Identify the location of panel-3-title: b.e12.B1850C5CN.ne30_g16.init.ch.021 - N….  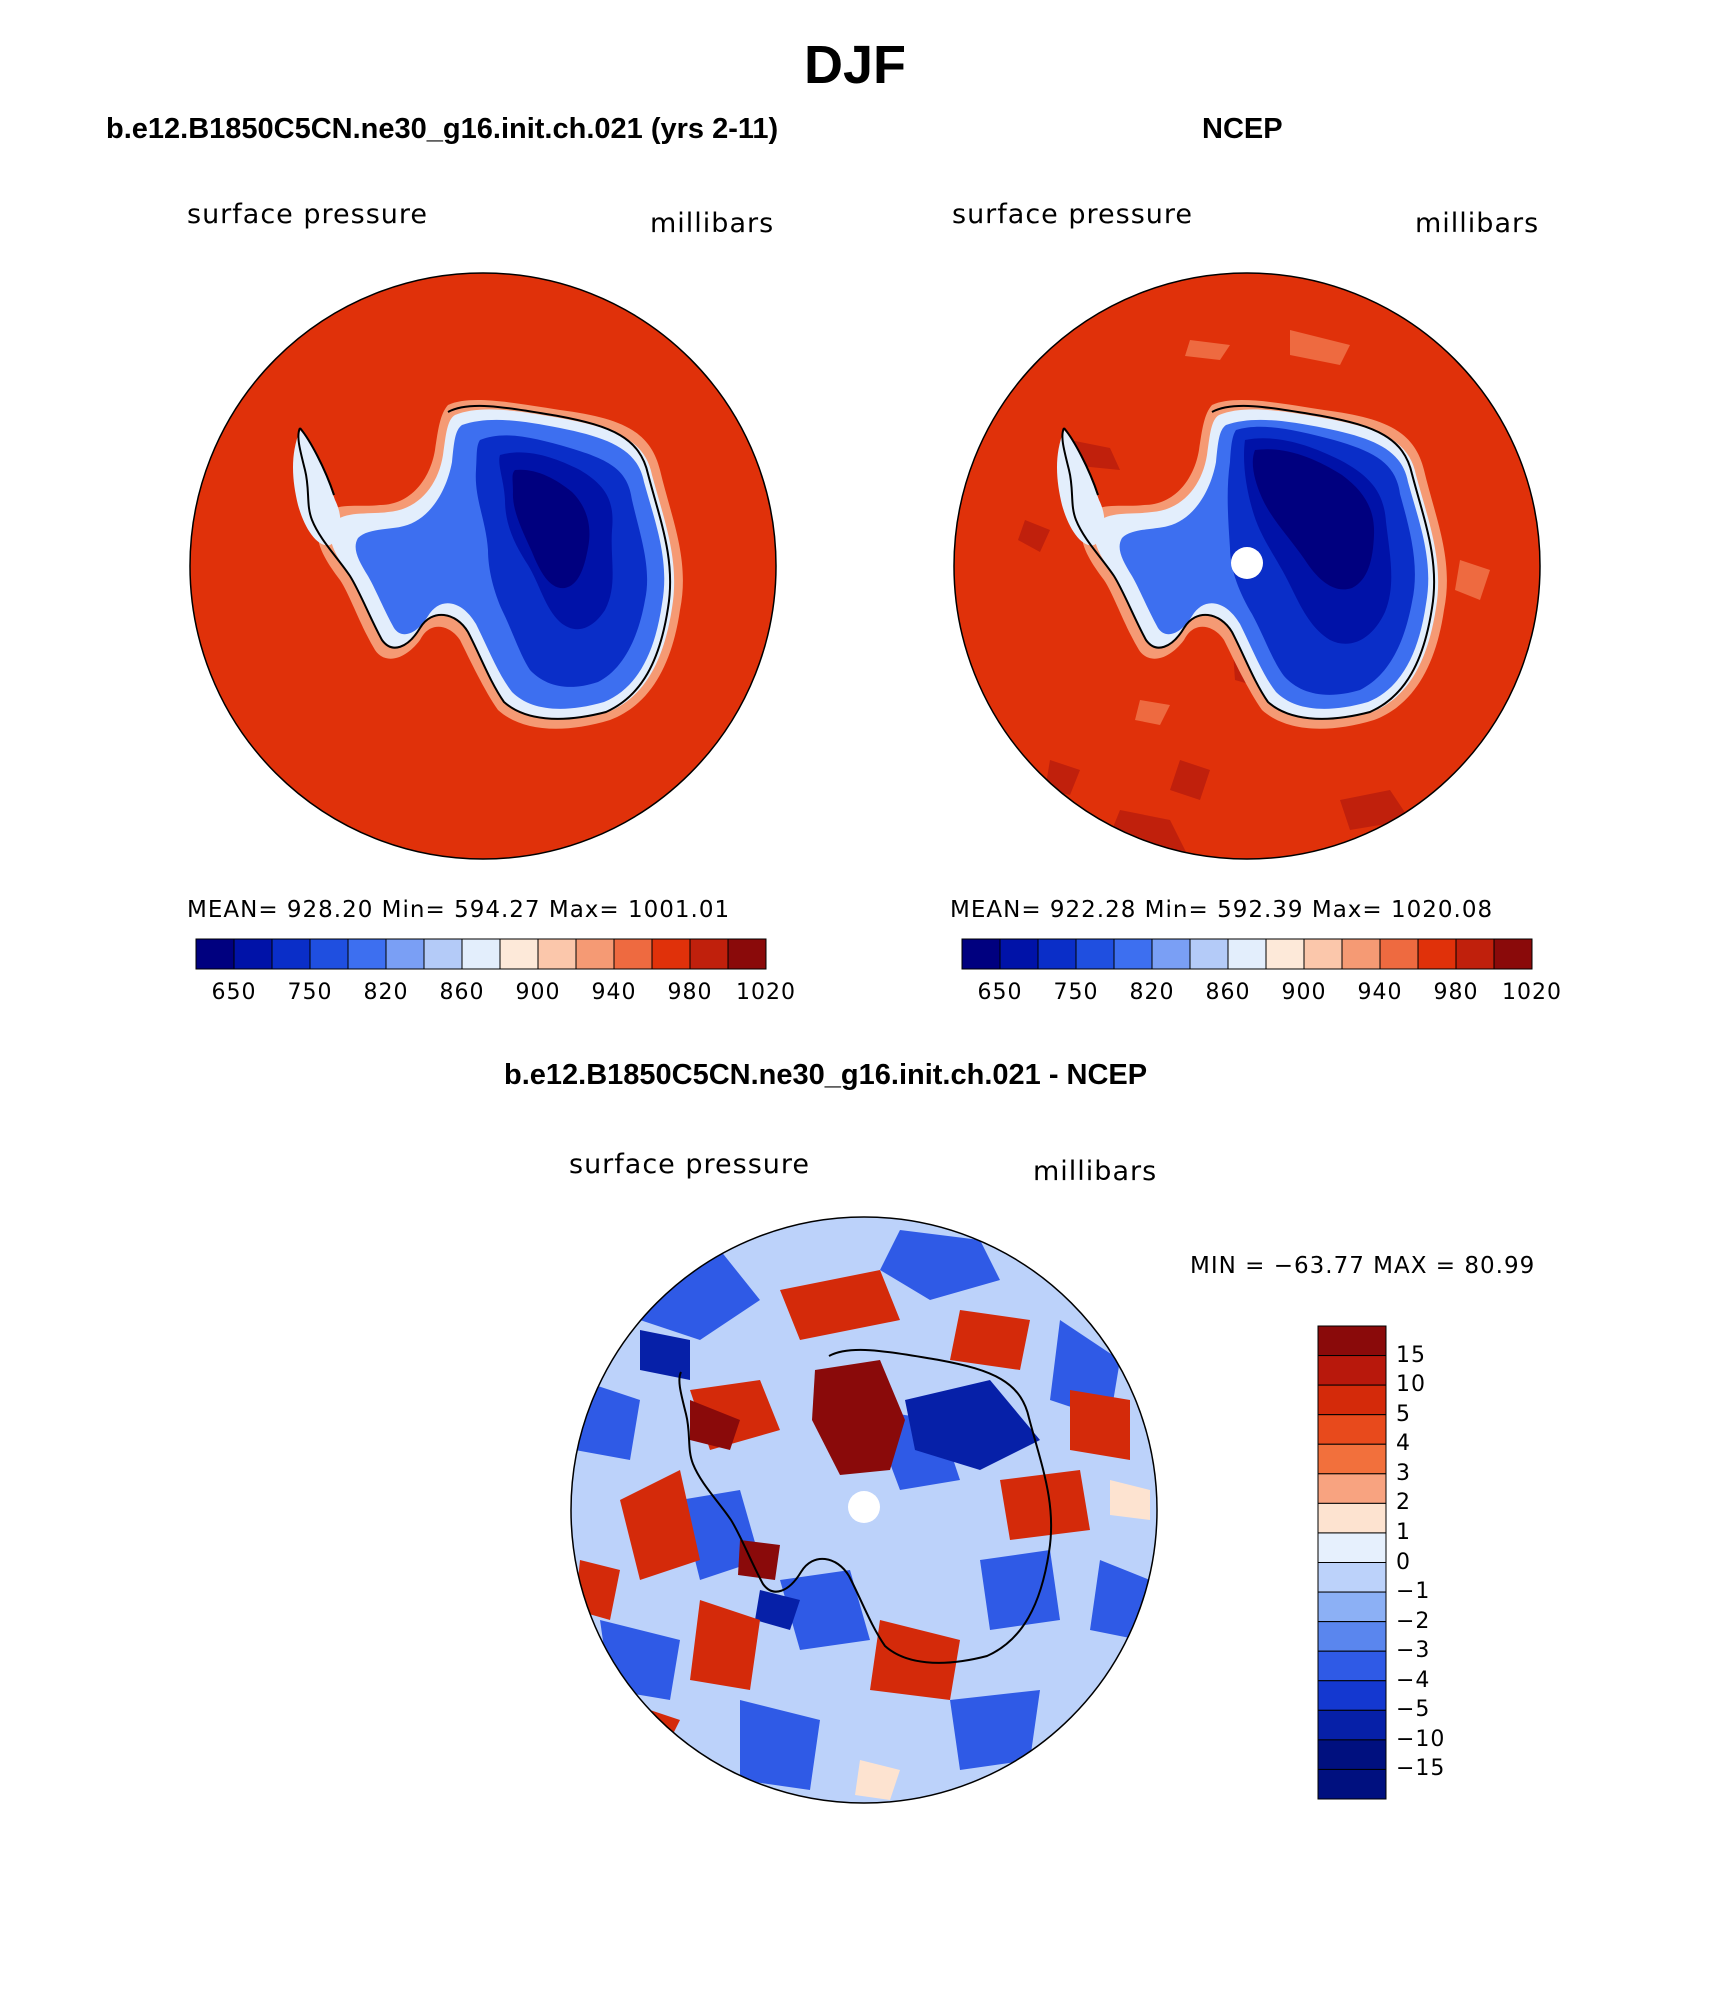
(826, 1075).